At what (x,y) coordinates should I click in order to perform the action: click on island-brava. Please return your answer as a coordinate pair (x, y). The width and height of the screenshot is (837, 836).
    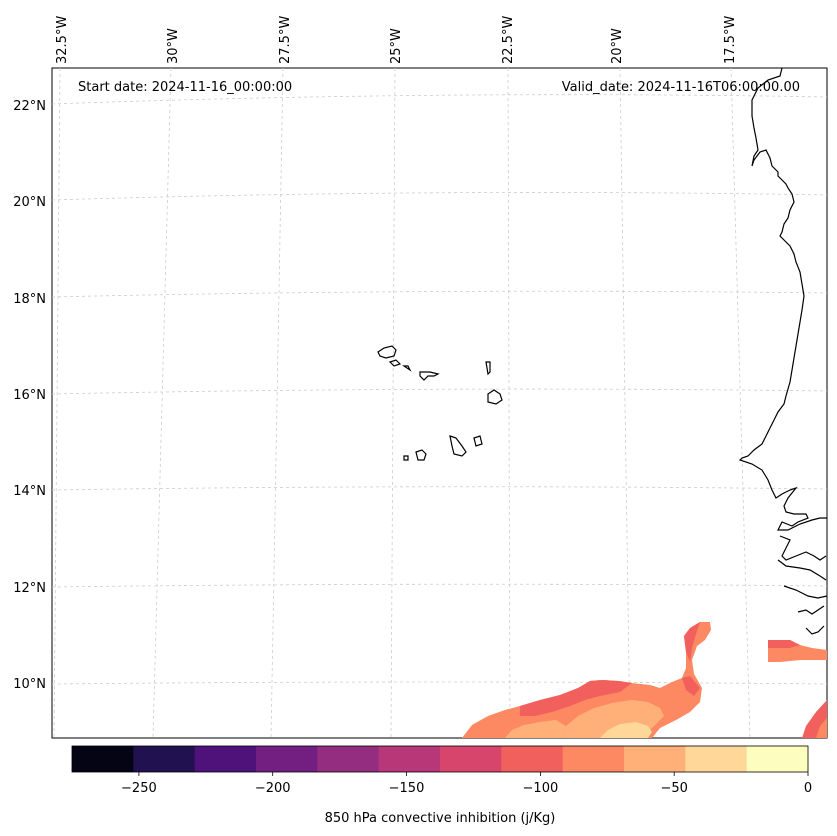
    Looking at the image, I should click on (406, 458).